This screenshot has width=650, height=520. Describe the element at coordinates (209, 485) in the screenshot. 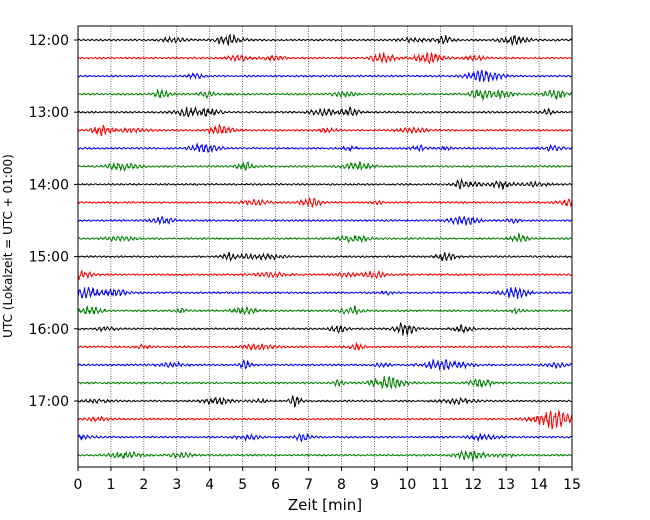

I see `x-tick-label: 4` at that location.